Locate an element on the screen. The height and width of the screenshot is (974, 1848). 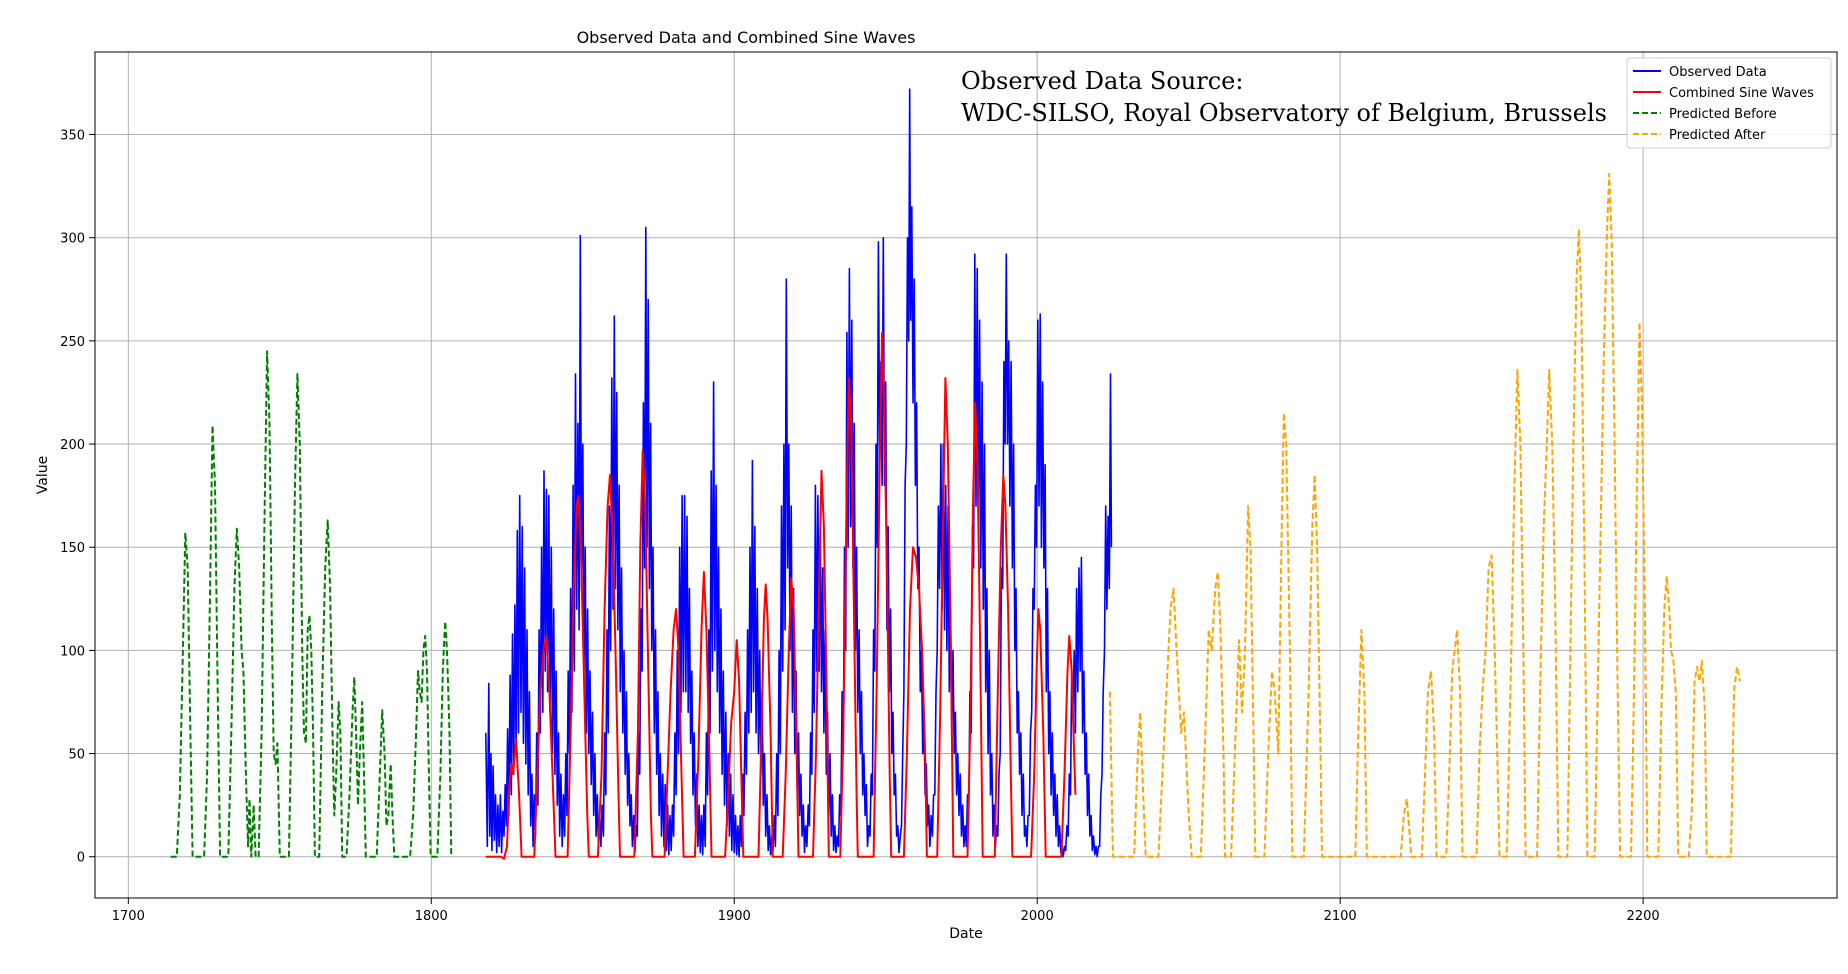
x-tick-label: 1800 is located at coordinates (431, 916).